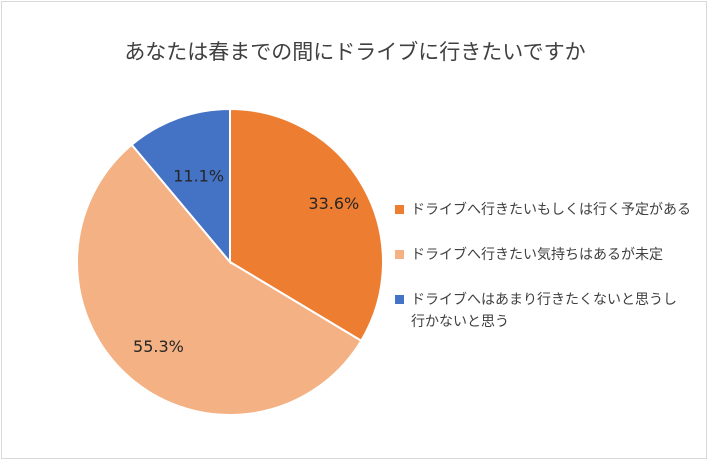  Describe the element at coordinates (544, 311) in the screenshot. I see `legend-label-not-going: ドライブへはあまり行きたくないと思うし行かないと思う` at that location.